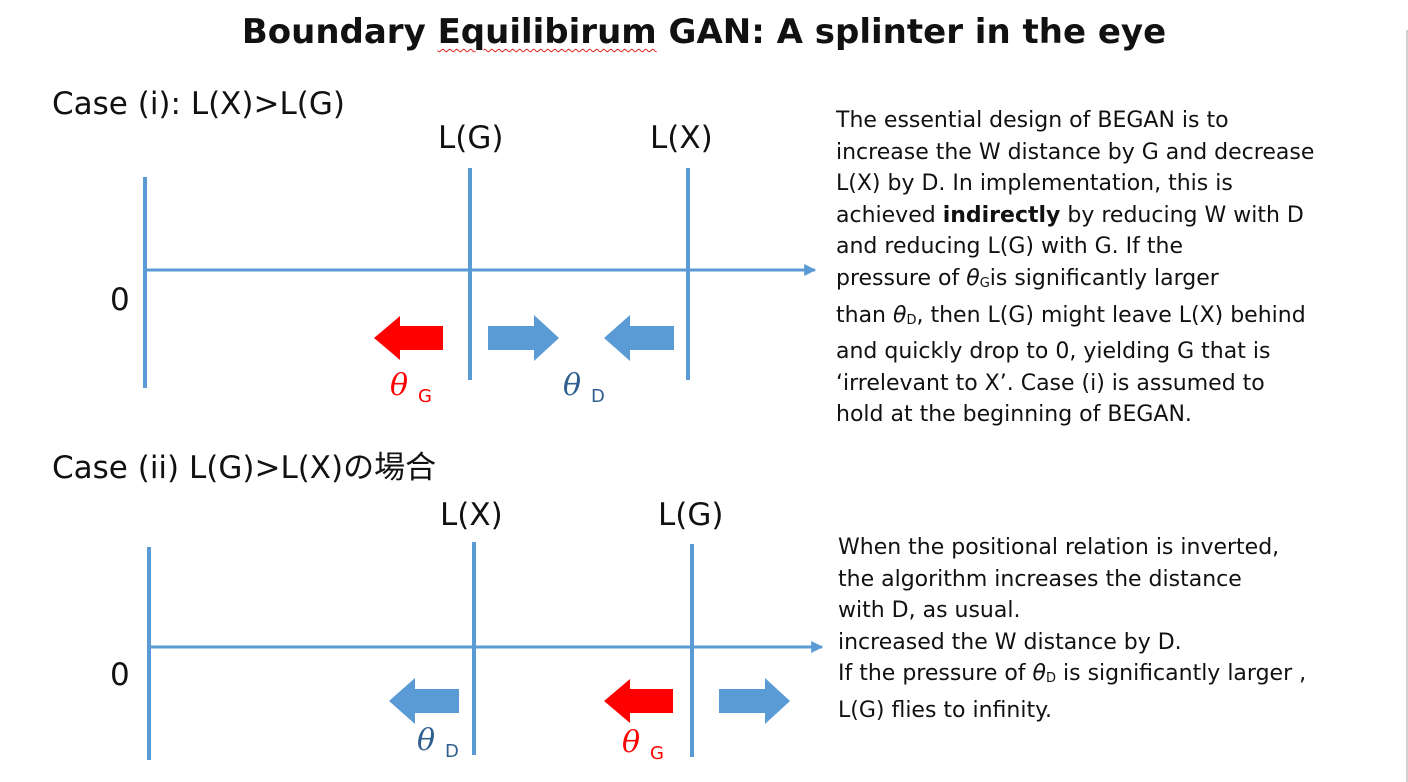  Describe the element at coordinates (639, 338) in the screenshot. I see `case-1-theta-d-arrow-left` at that location.